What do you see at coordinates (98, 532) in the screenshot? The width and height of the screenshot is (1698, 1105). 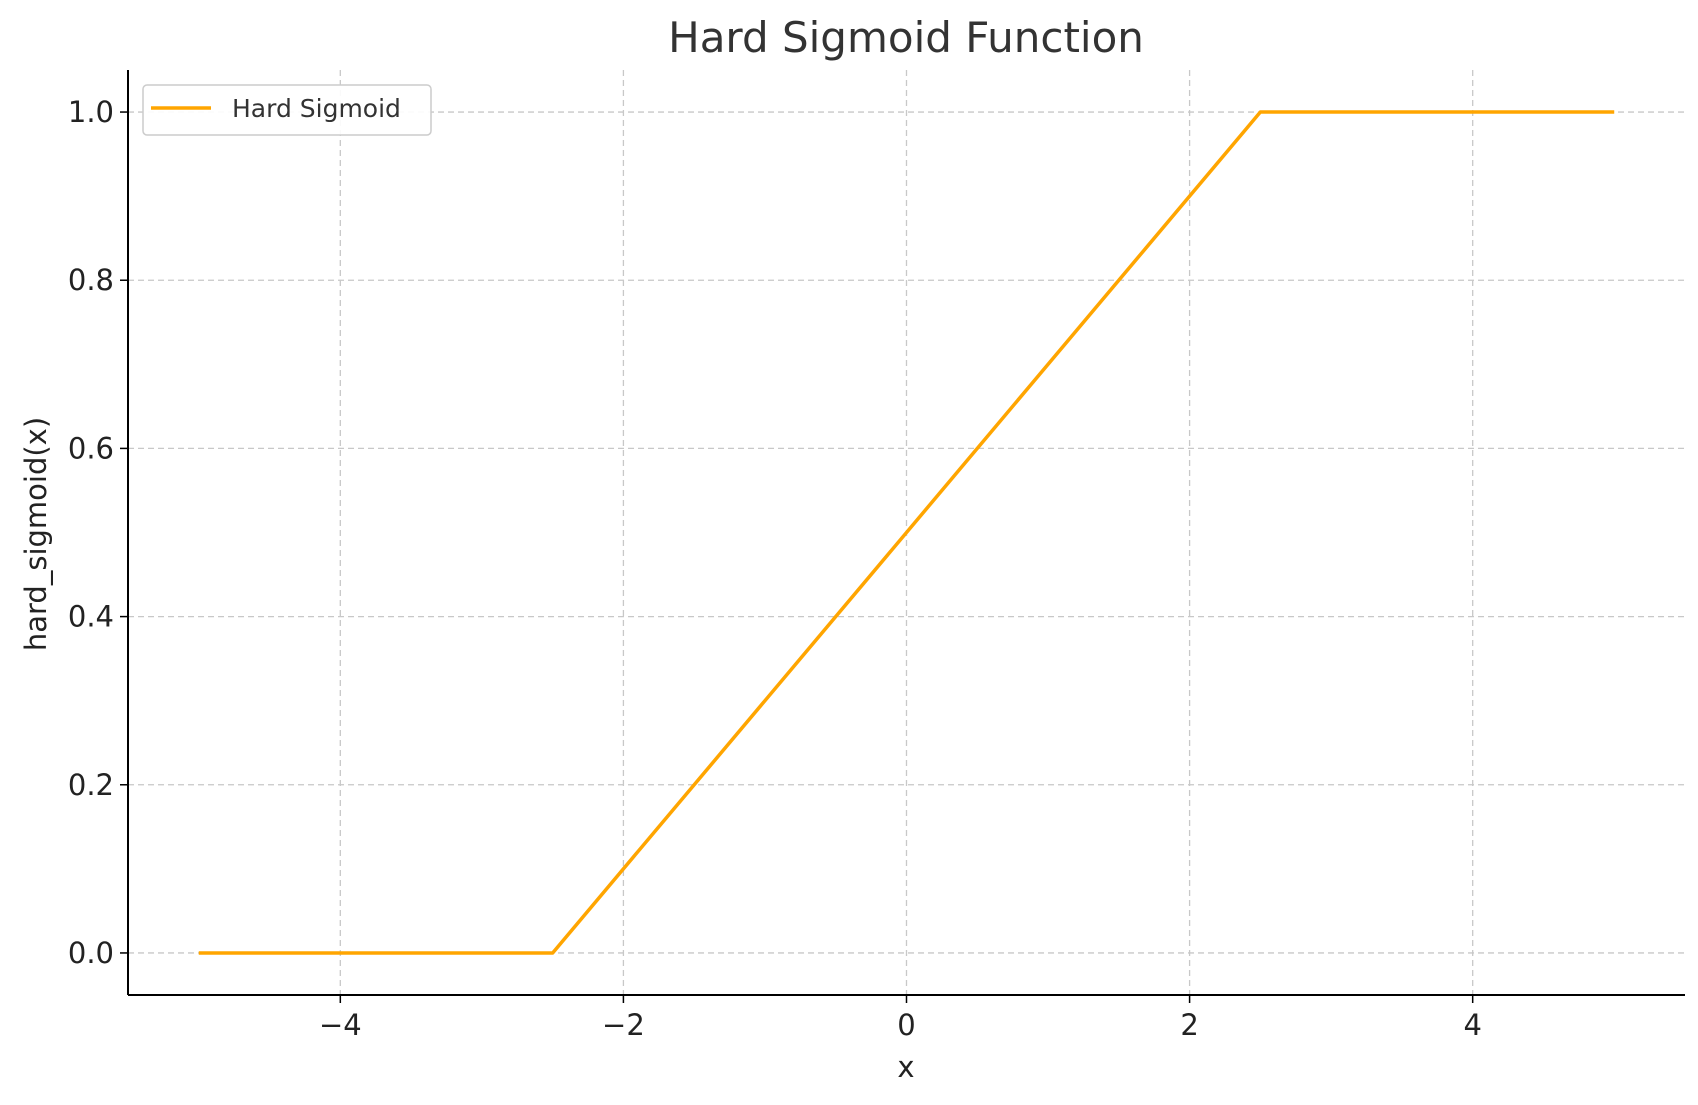 I see `y-ticks: 0.0 0.2 0.4 0.6 0.8 1.0` at bounding box center [98, 532].